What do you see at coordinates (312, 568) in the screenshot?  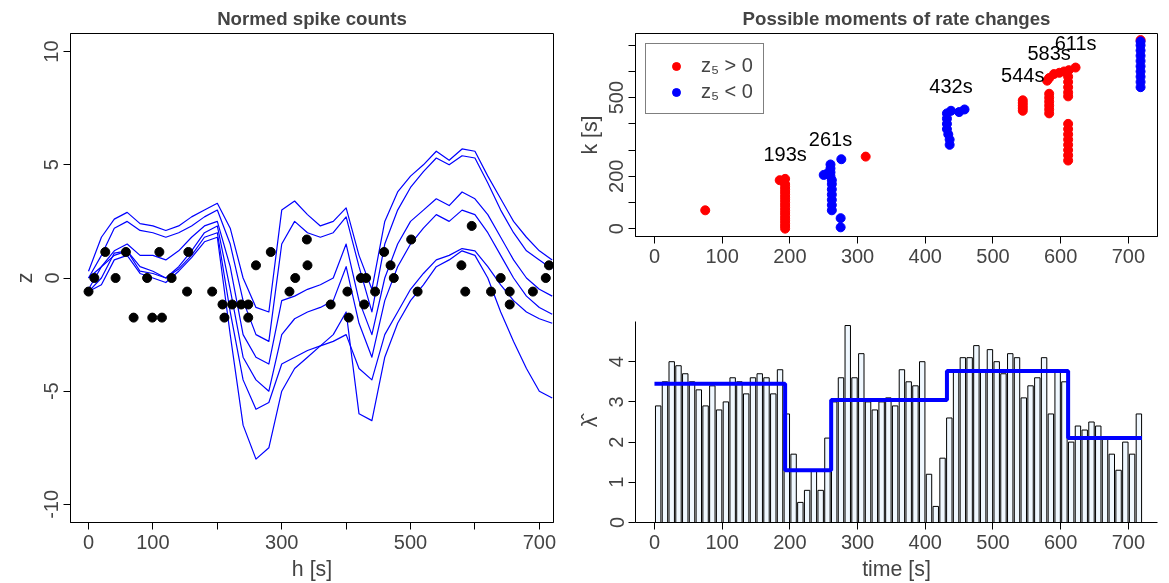 I see `x-axis-title: h [s]` at bounding box center [312, 568].